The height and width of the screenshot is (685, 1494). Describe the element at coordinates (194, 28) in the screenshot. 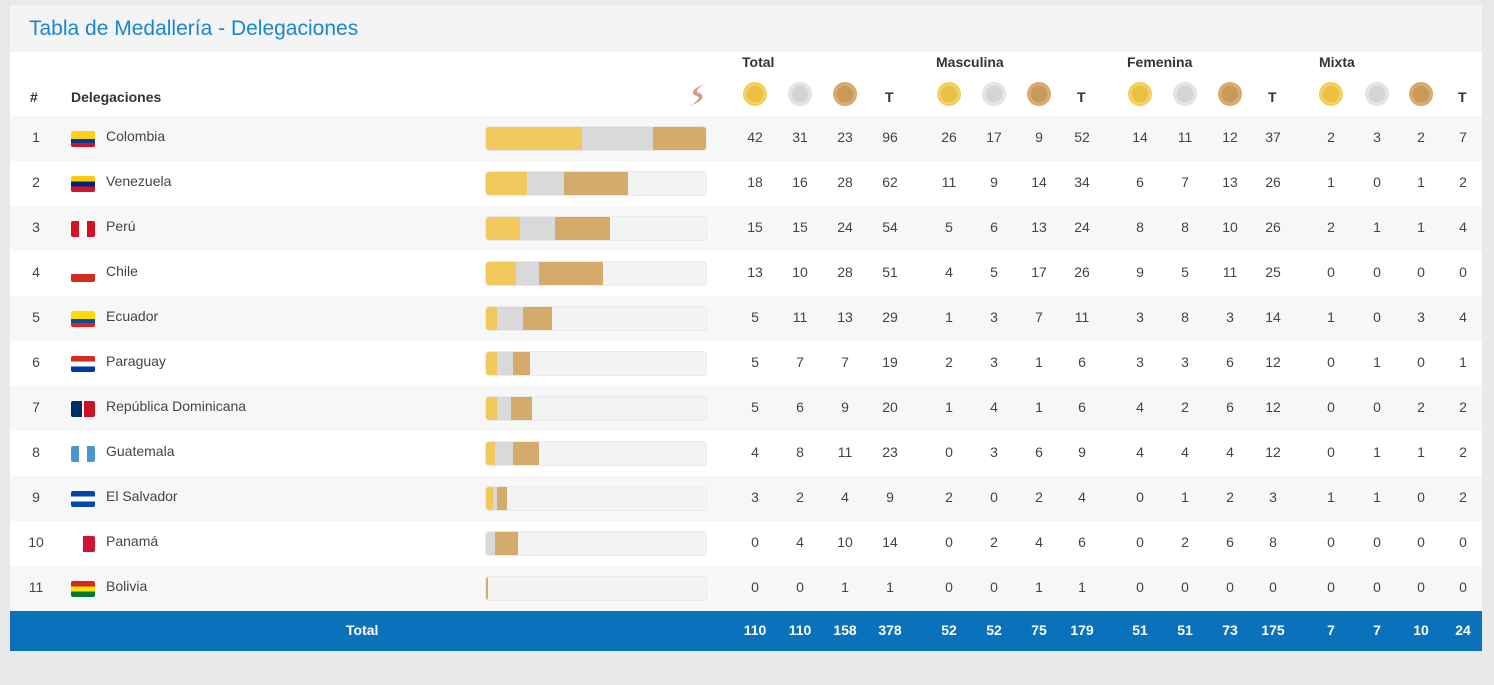

I see `page-title: Tabla de Medallería - Delegaciones` at that location.